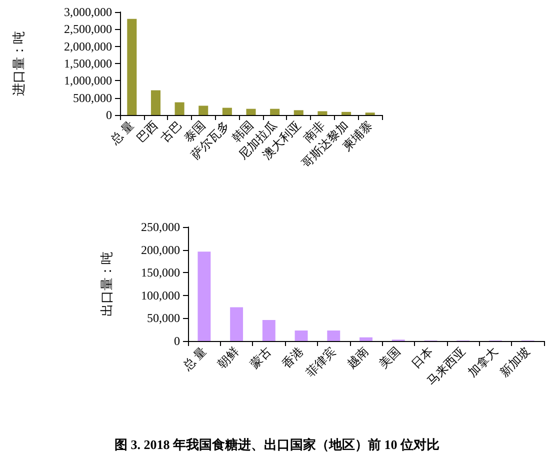 This screenshot has height=459, width=554. I want to click on y-tick-label: 50,000, so click(163, 318).